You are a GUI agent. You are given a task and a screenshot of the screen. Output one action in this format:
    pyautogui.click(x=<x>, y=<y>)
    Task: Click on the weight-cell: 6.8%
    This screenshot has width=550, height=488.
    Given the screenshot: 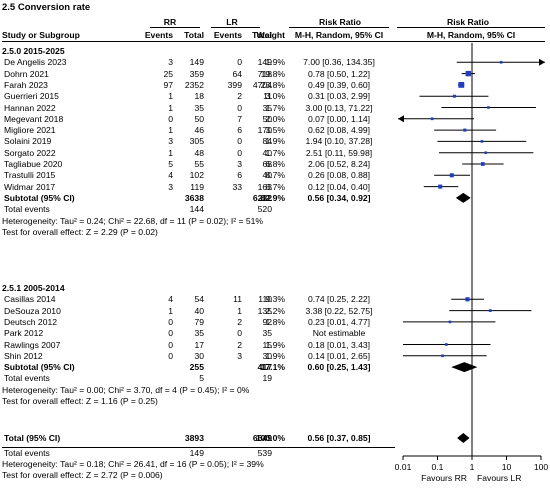 What is the action you would take?
    pyautogui.click(x=275, y=164)
    